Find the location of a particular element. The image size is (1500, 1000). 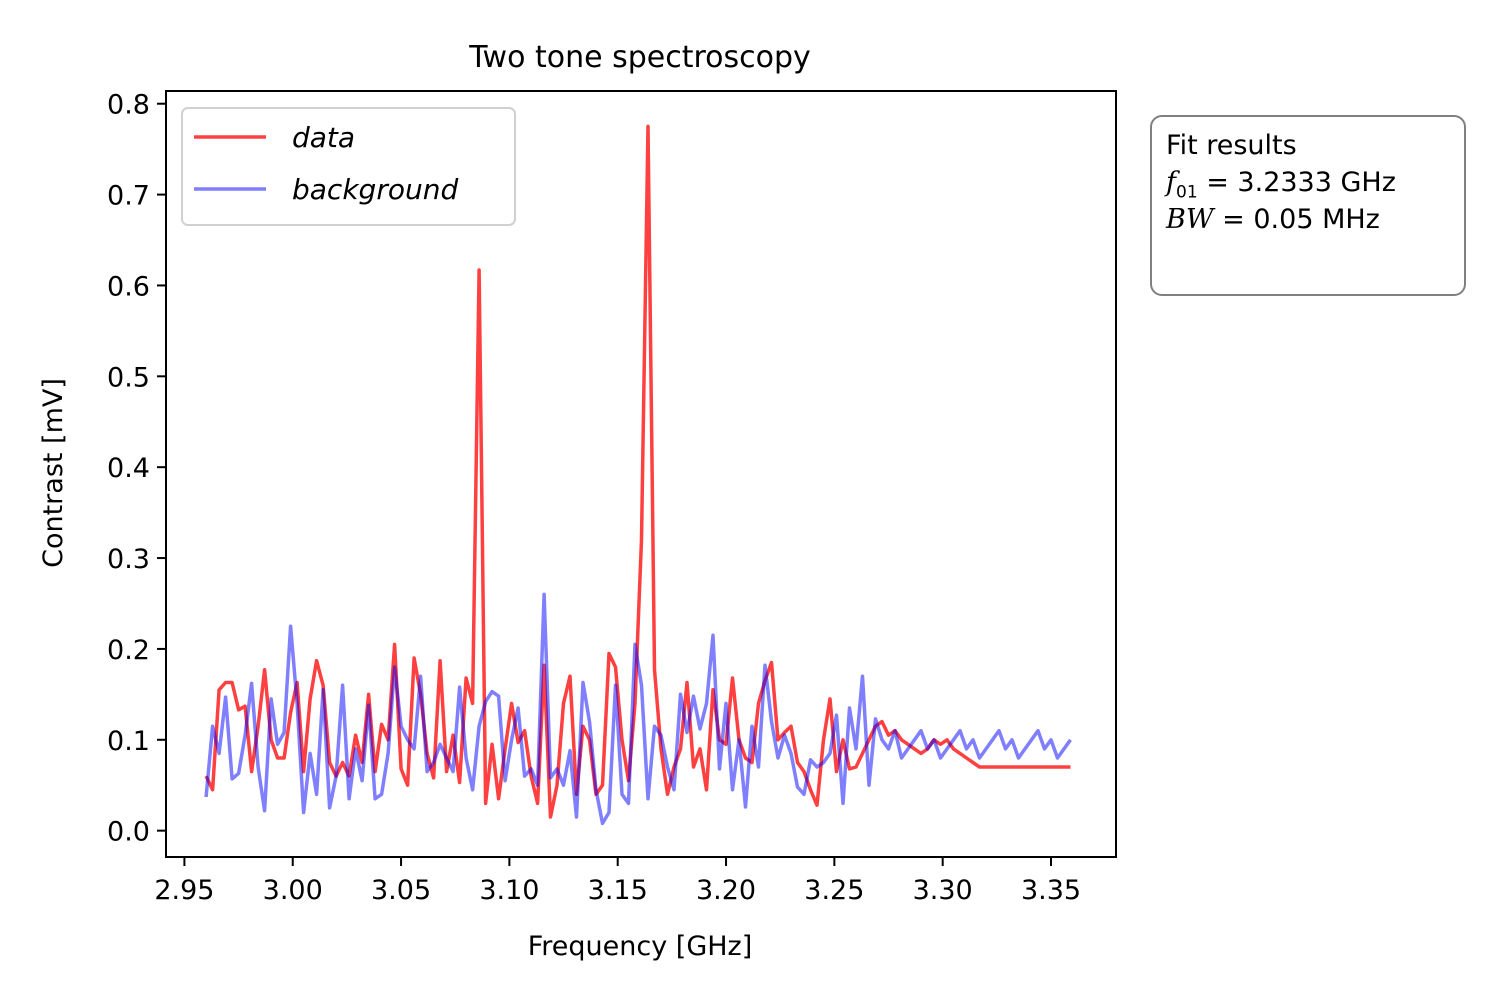

x-tick-label: 2.95 is located at coordinates (184, 890).